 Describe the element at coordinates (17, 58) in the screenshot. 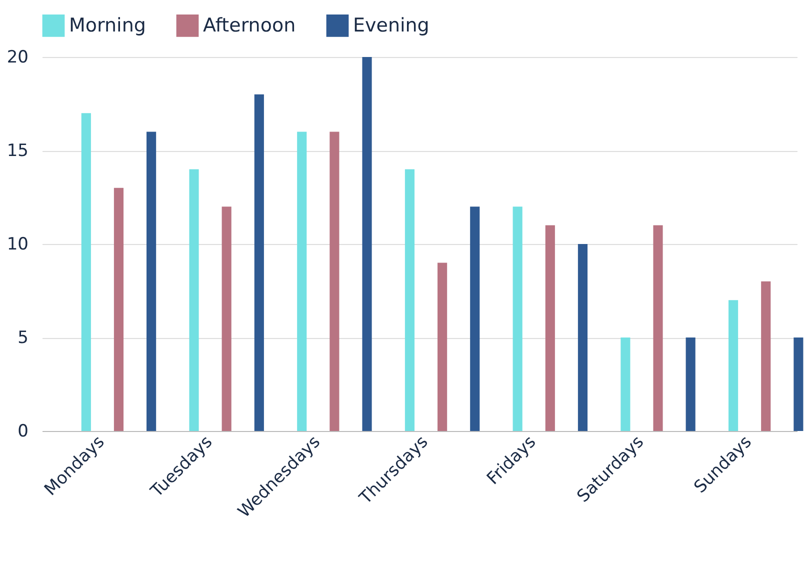

I see `y-tick-label: 20` at that location.